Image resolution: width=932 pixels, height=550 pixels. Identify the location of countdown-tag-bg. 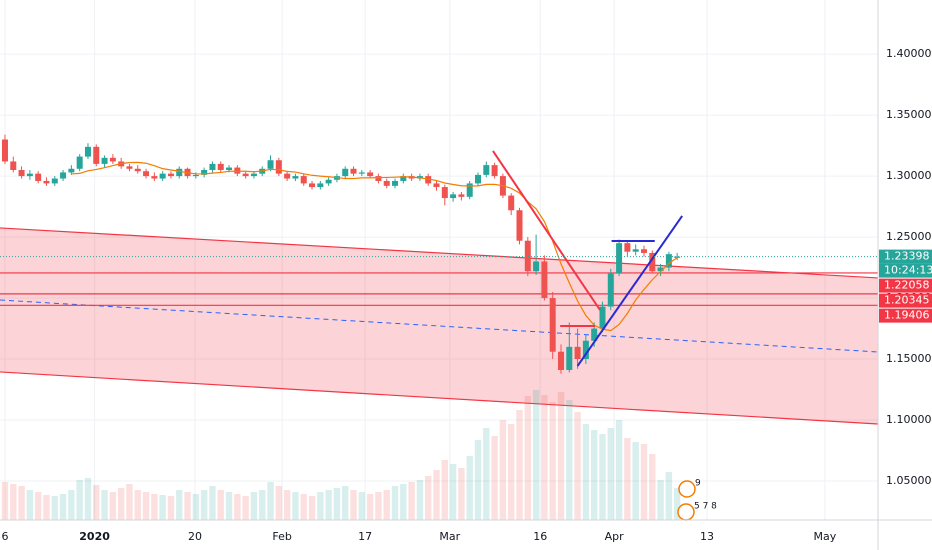
(905, 270).